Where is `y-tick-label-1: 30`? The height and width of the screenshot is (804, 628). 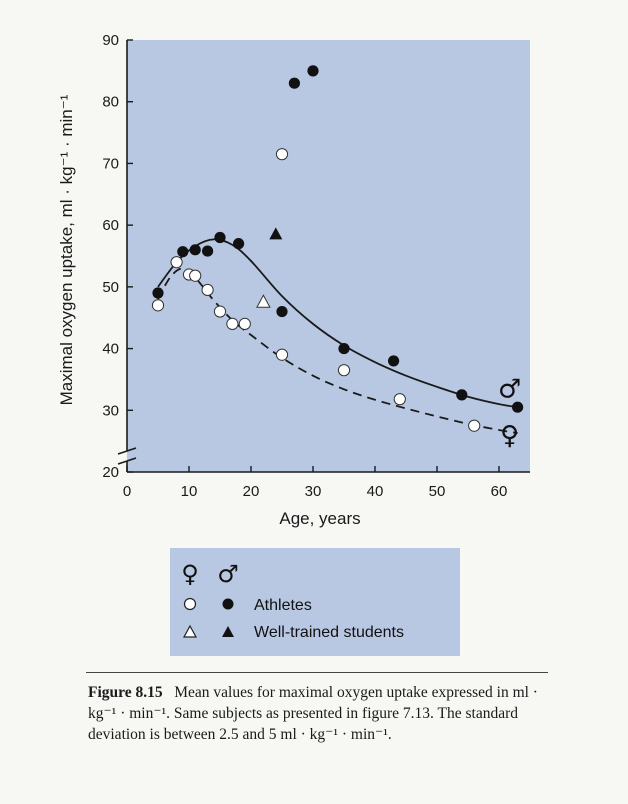
y-tick-label-1: 30 is located at coordinates (110, 410).